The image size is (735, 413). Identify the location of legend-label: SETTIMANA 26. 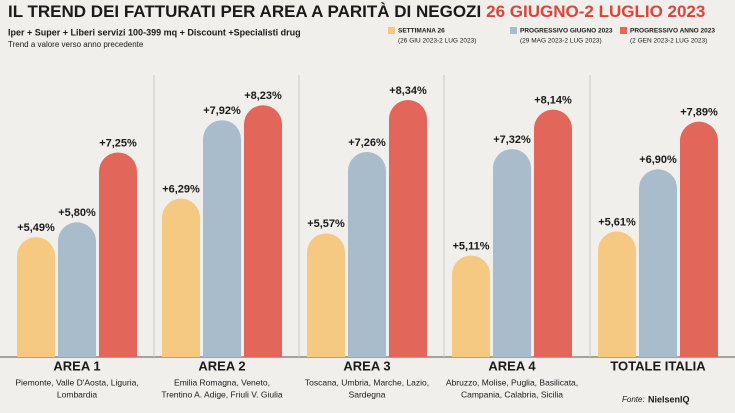
(421, 31).